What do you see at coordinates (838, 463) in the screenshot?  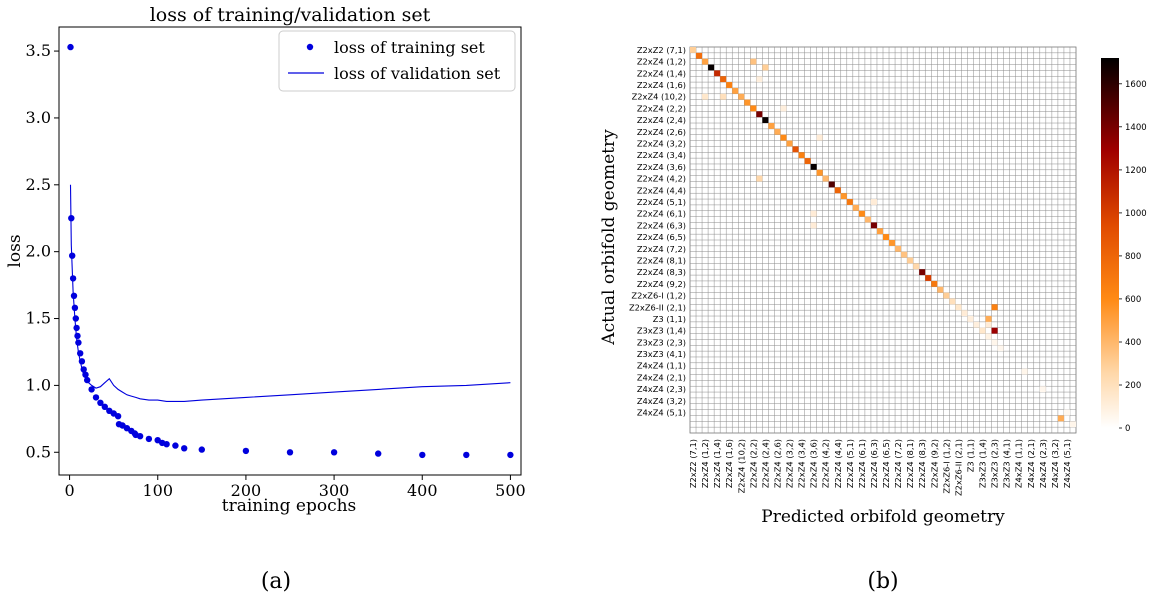 I see `column-label: Z2xZ4 (4,4)` at bounding box center [838, 463].